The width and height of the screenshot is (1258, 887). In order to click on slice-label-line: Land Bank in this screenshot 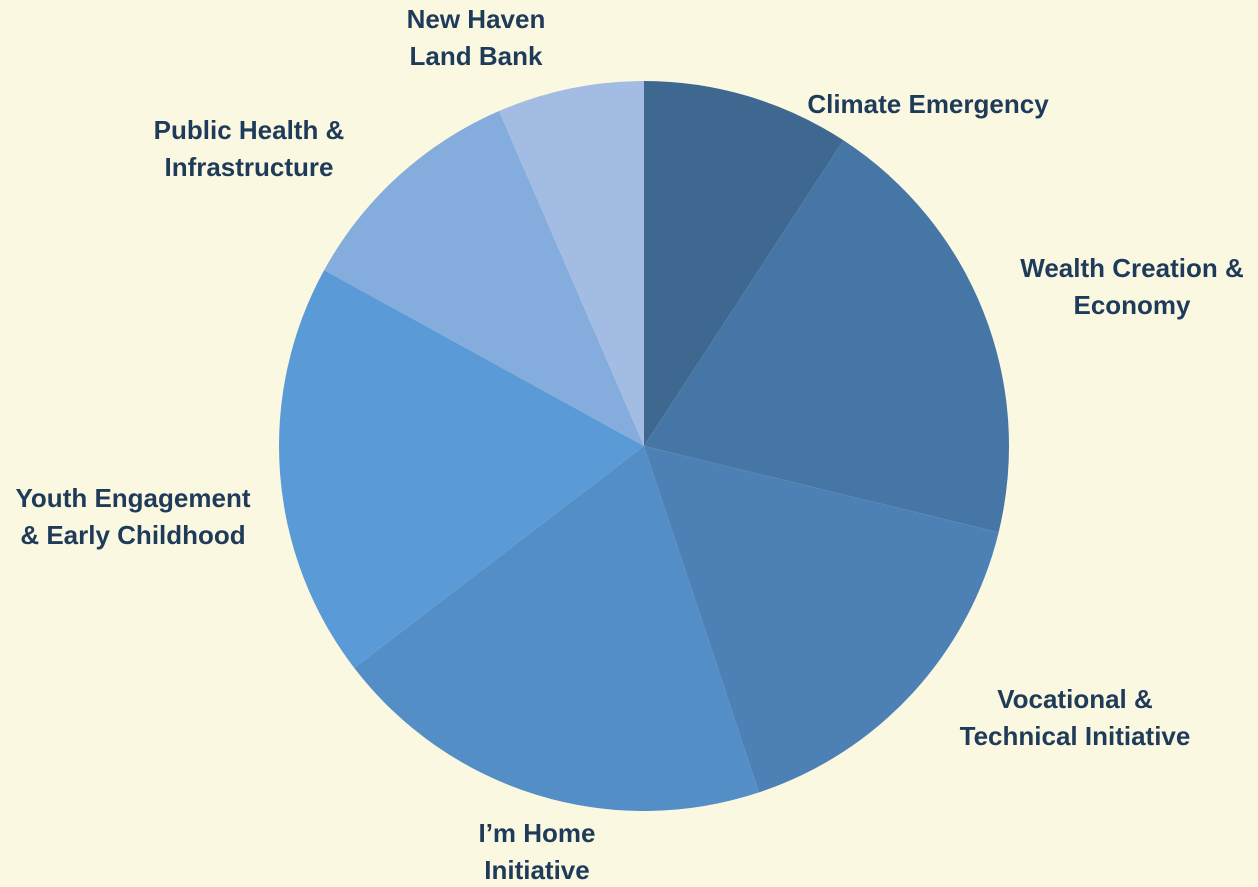, I will do `click(476, 56)`.